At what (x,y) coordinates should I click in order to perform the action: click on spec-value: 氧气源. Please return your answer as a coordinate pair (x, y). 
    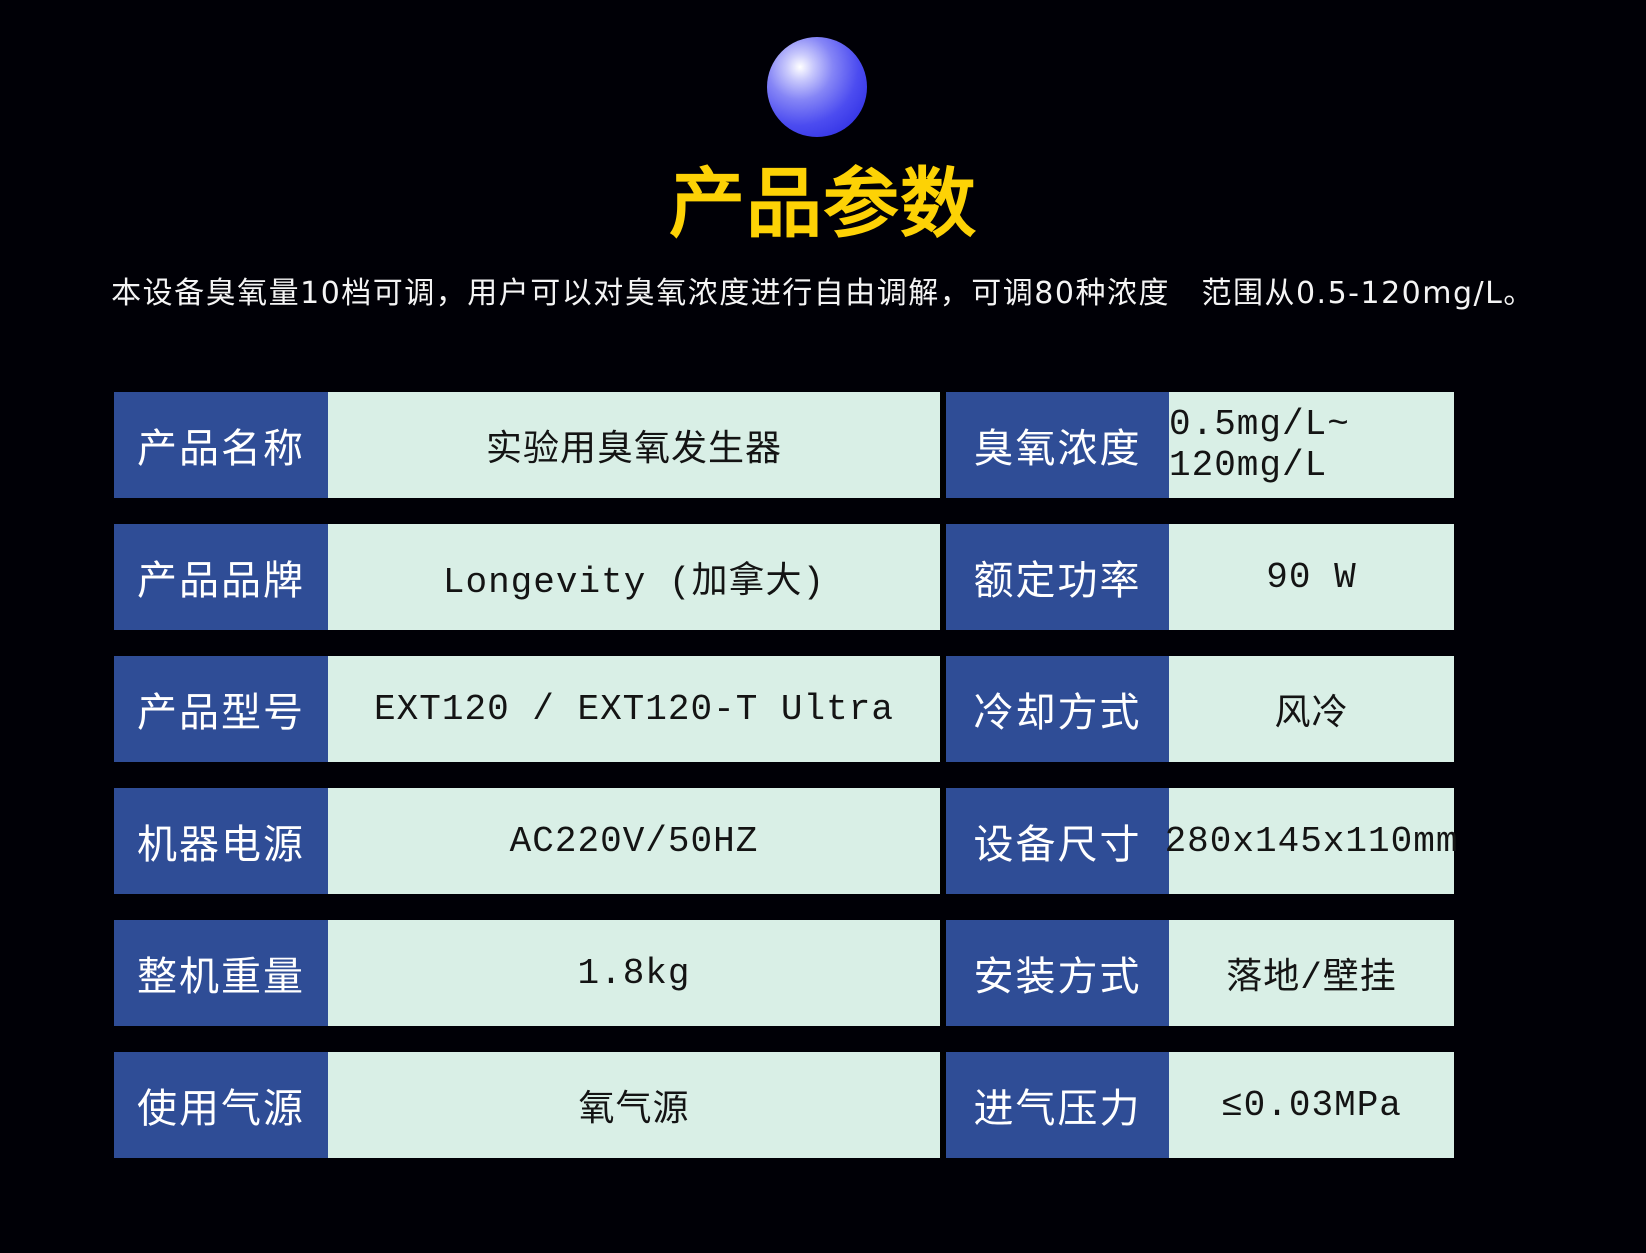
    Looking at the image, I should click on (637, 1105).